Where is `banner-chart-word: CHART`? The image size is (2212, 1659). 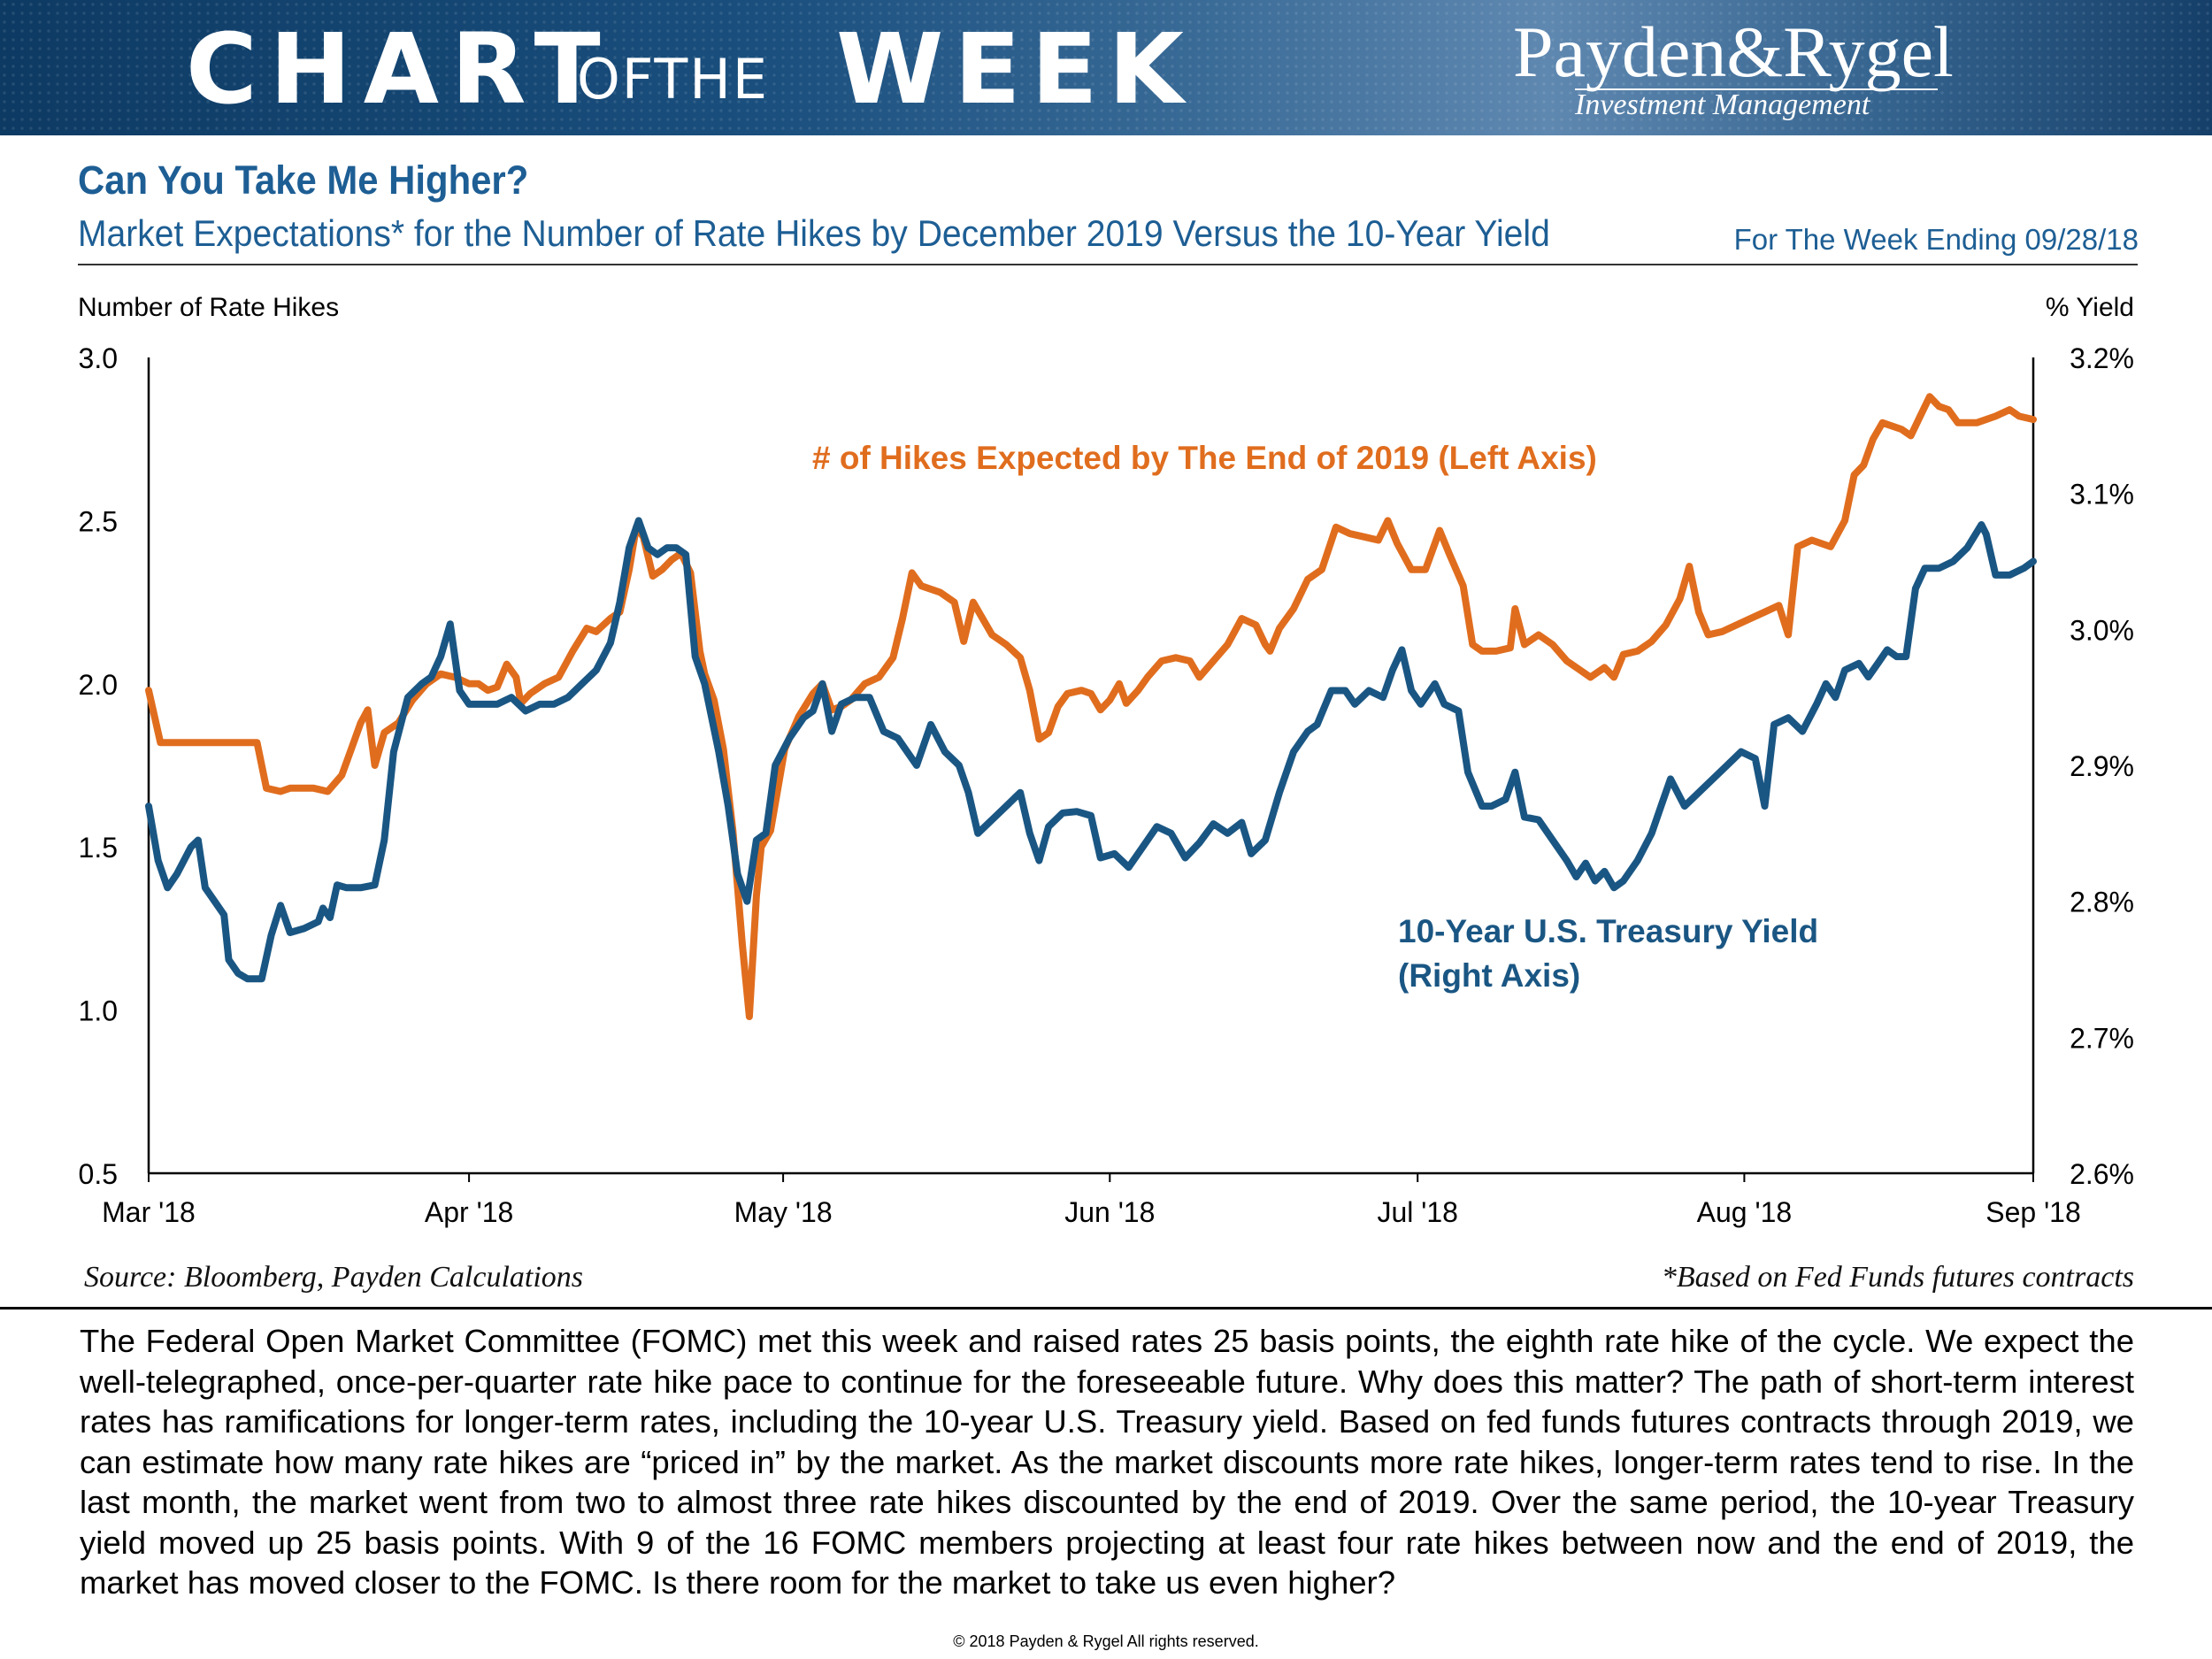 banner-chart-word: CHART is located at coordinates (400, 69).